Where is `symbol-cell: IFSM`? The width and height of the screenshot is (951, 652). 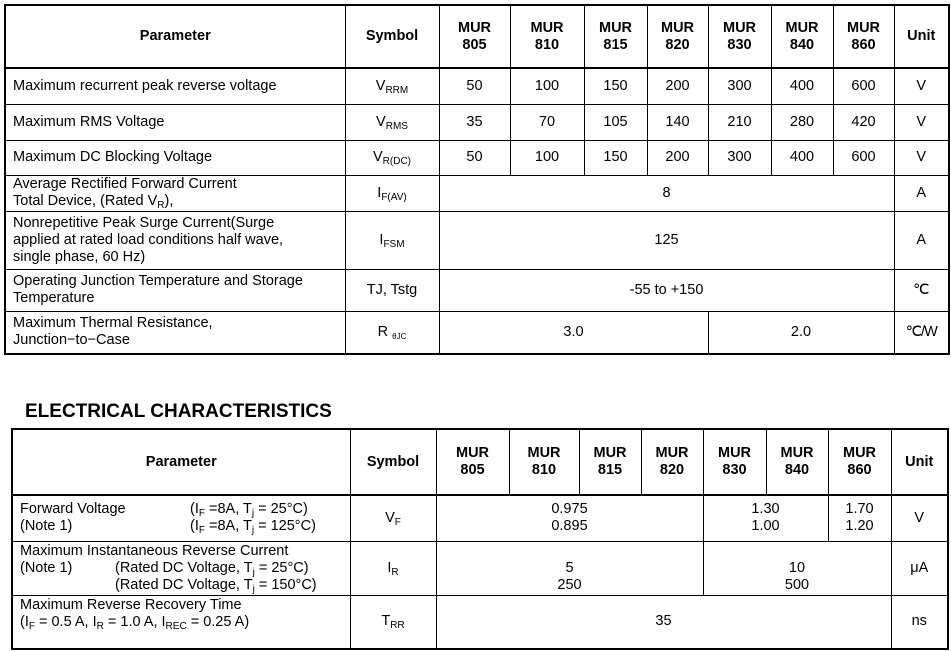 symbol-cell: IFSM is located at coordinates (392, 240).